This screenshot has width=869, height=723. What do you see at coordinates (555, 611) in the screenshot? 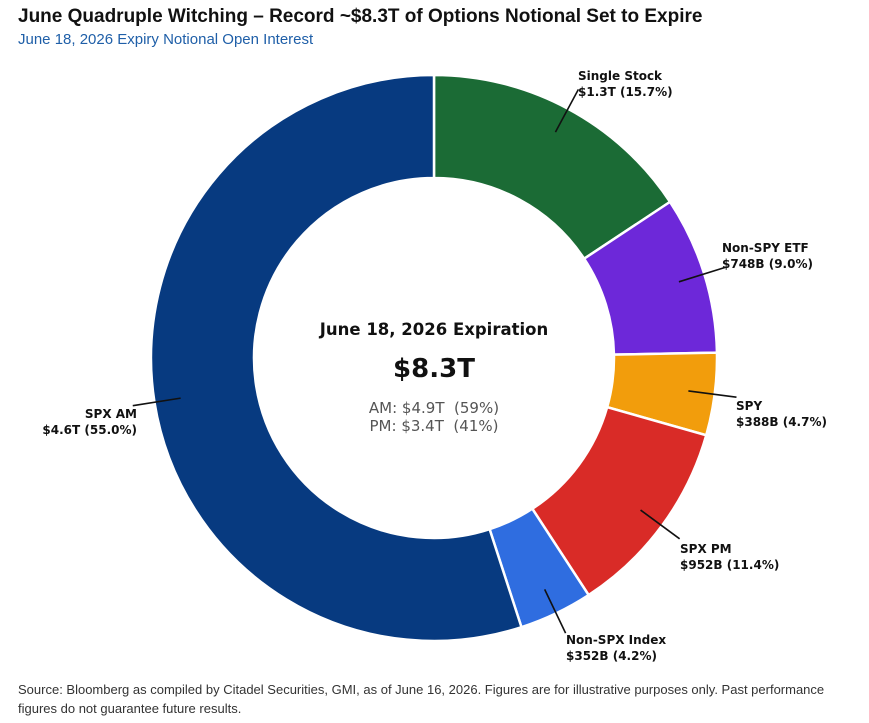
I see `leader-line-non-spx-index` at bounding box center [555, 611].